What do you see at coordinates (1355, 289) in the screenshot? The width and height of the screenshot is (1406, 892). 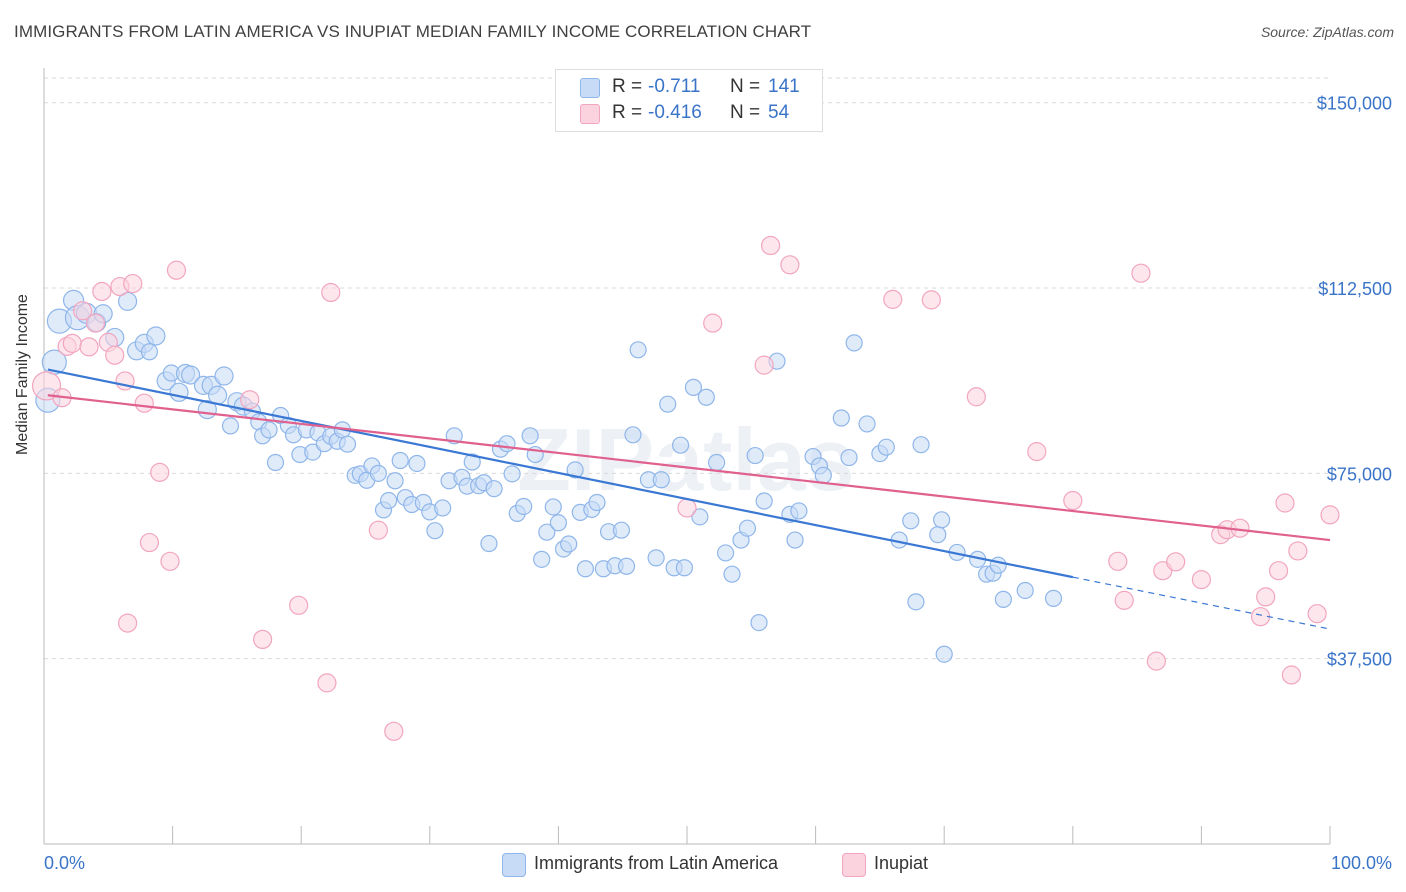 I see `y-tick-label: $112,500` at bounding box center [1355, 289].